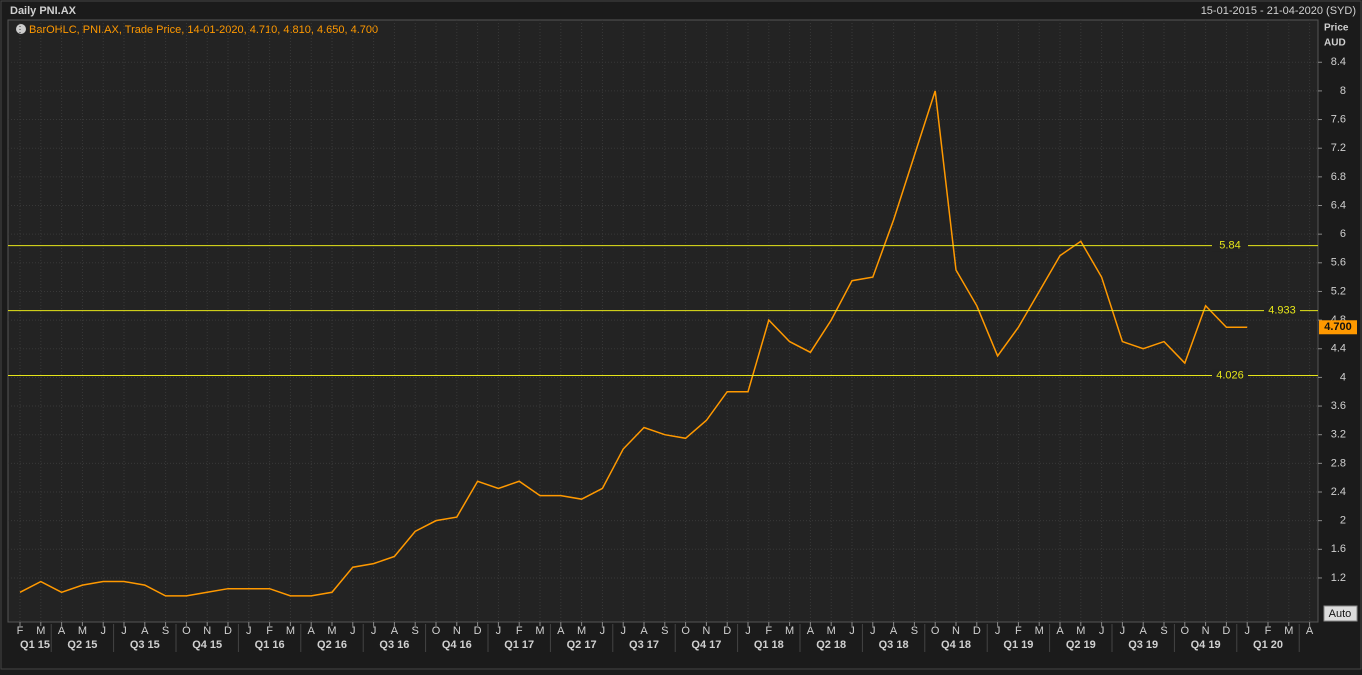 The height and width of the screenshot is (675, 1362). I want to click on last-price-label: 4.700, so click(1338, 327).